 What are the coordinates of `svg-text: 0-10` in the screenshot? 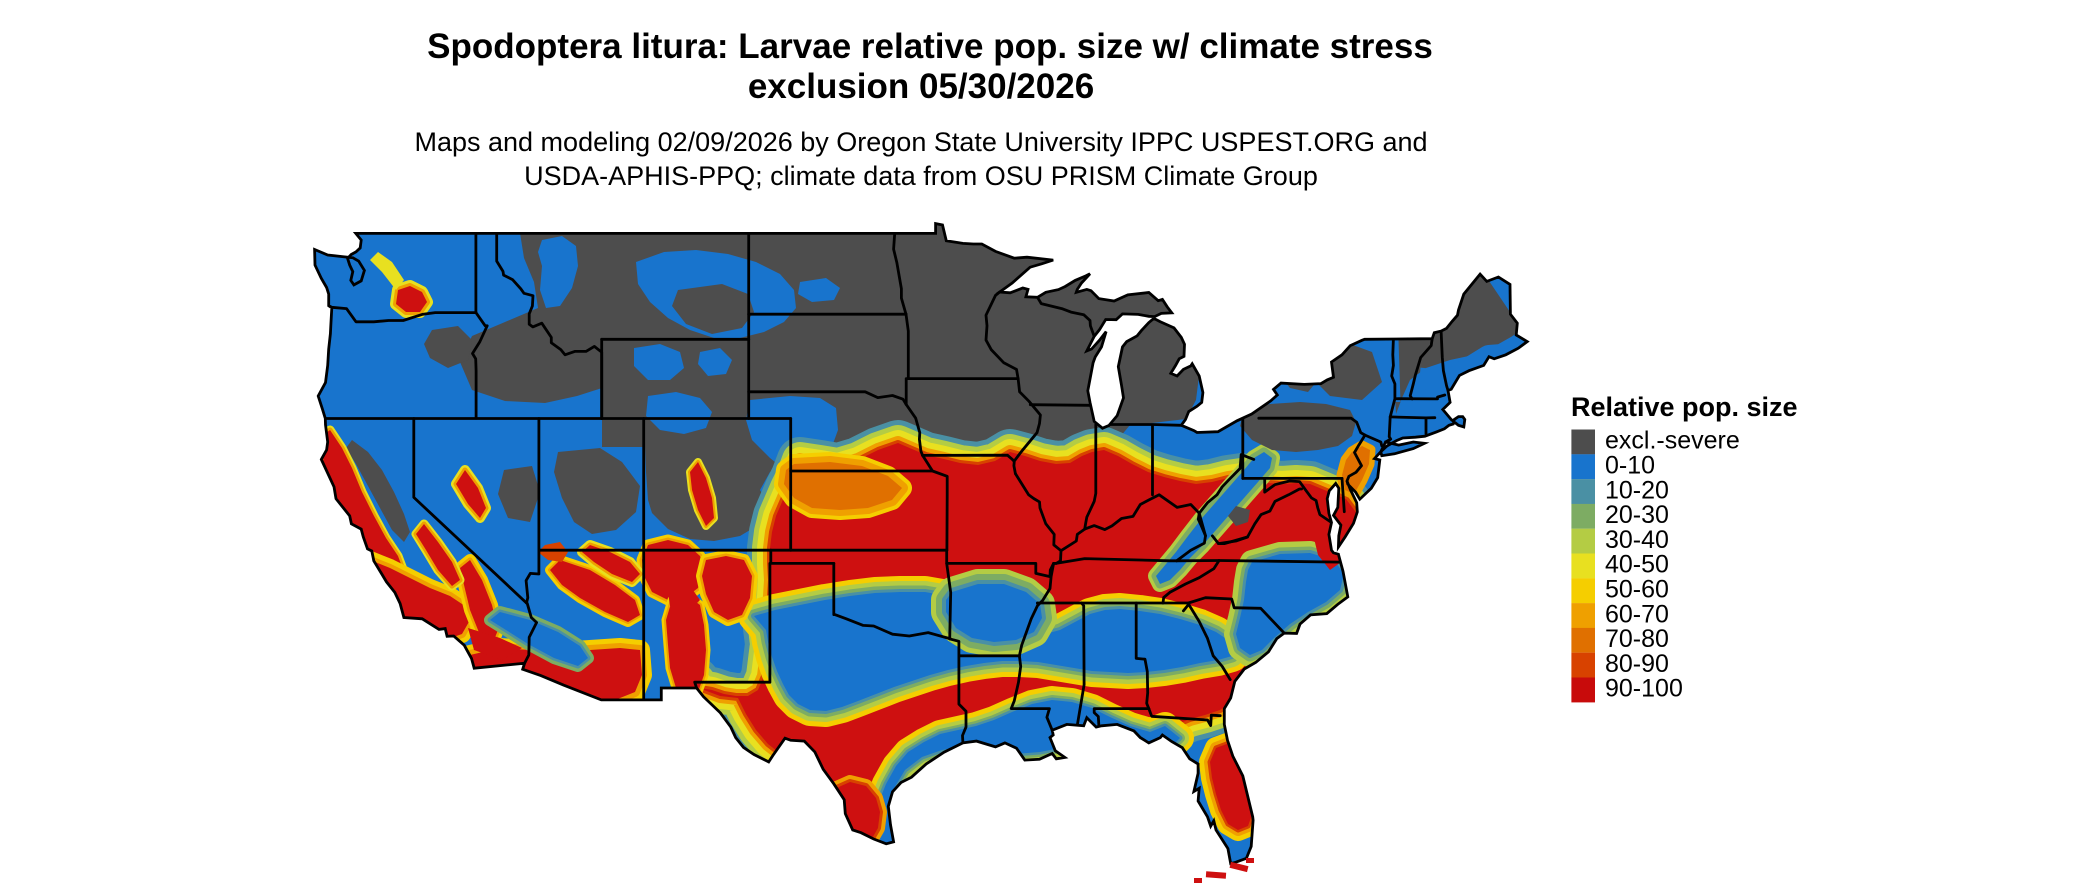 It's located at (1630, 466).